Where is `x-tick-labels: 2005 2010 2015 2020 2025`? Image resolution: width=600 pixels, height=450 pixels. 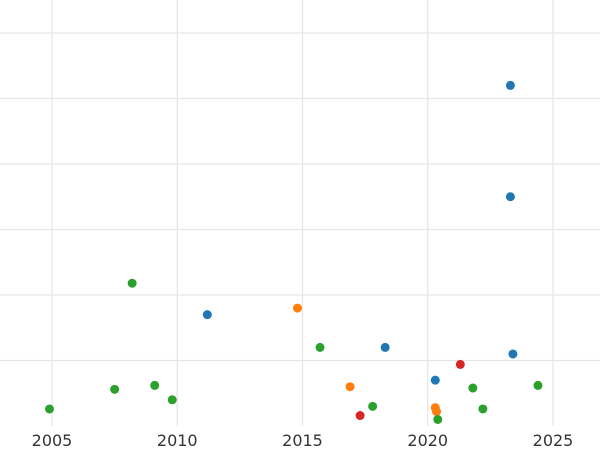 x-tick-labels: 2005 2010 2015 2020 2025 is located at coordinates (303, 440).